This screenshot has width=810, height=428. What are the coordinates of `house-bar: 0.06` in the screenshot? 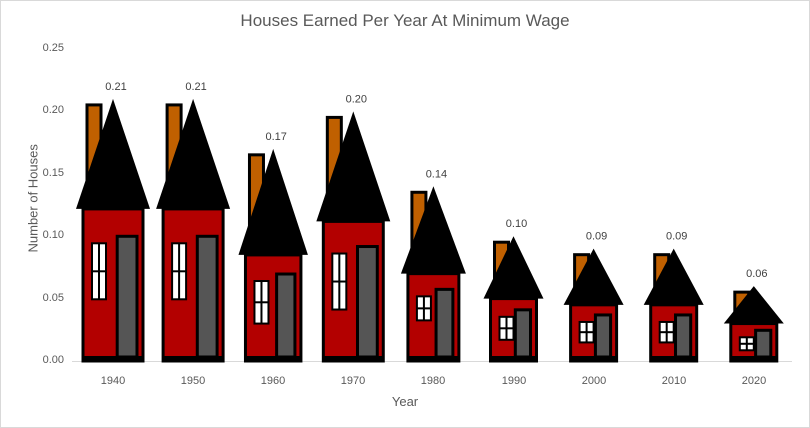 It's located at (753, 315).